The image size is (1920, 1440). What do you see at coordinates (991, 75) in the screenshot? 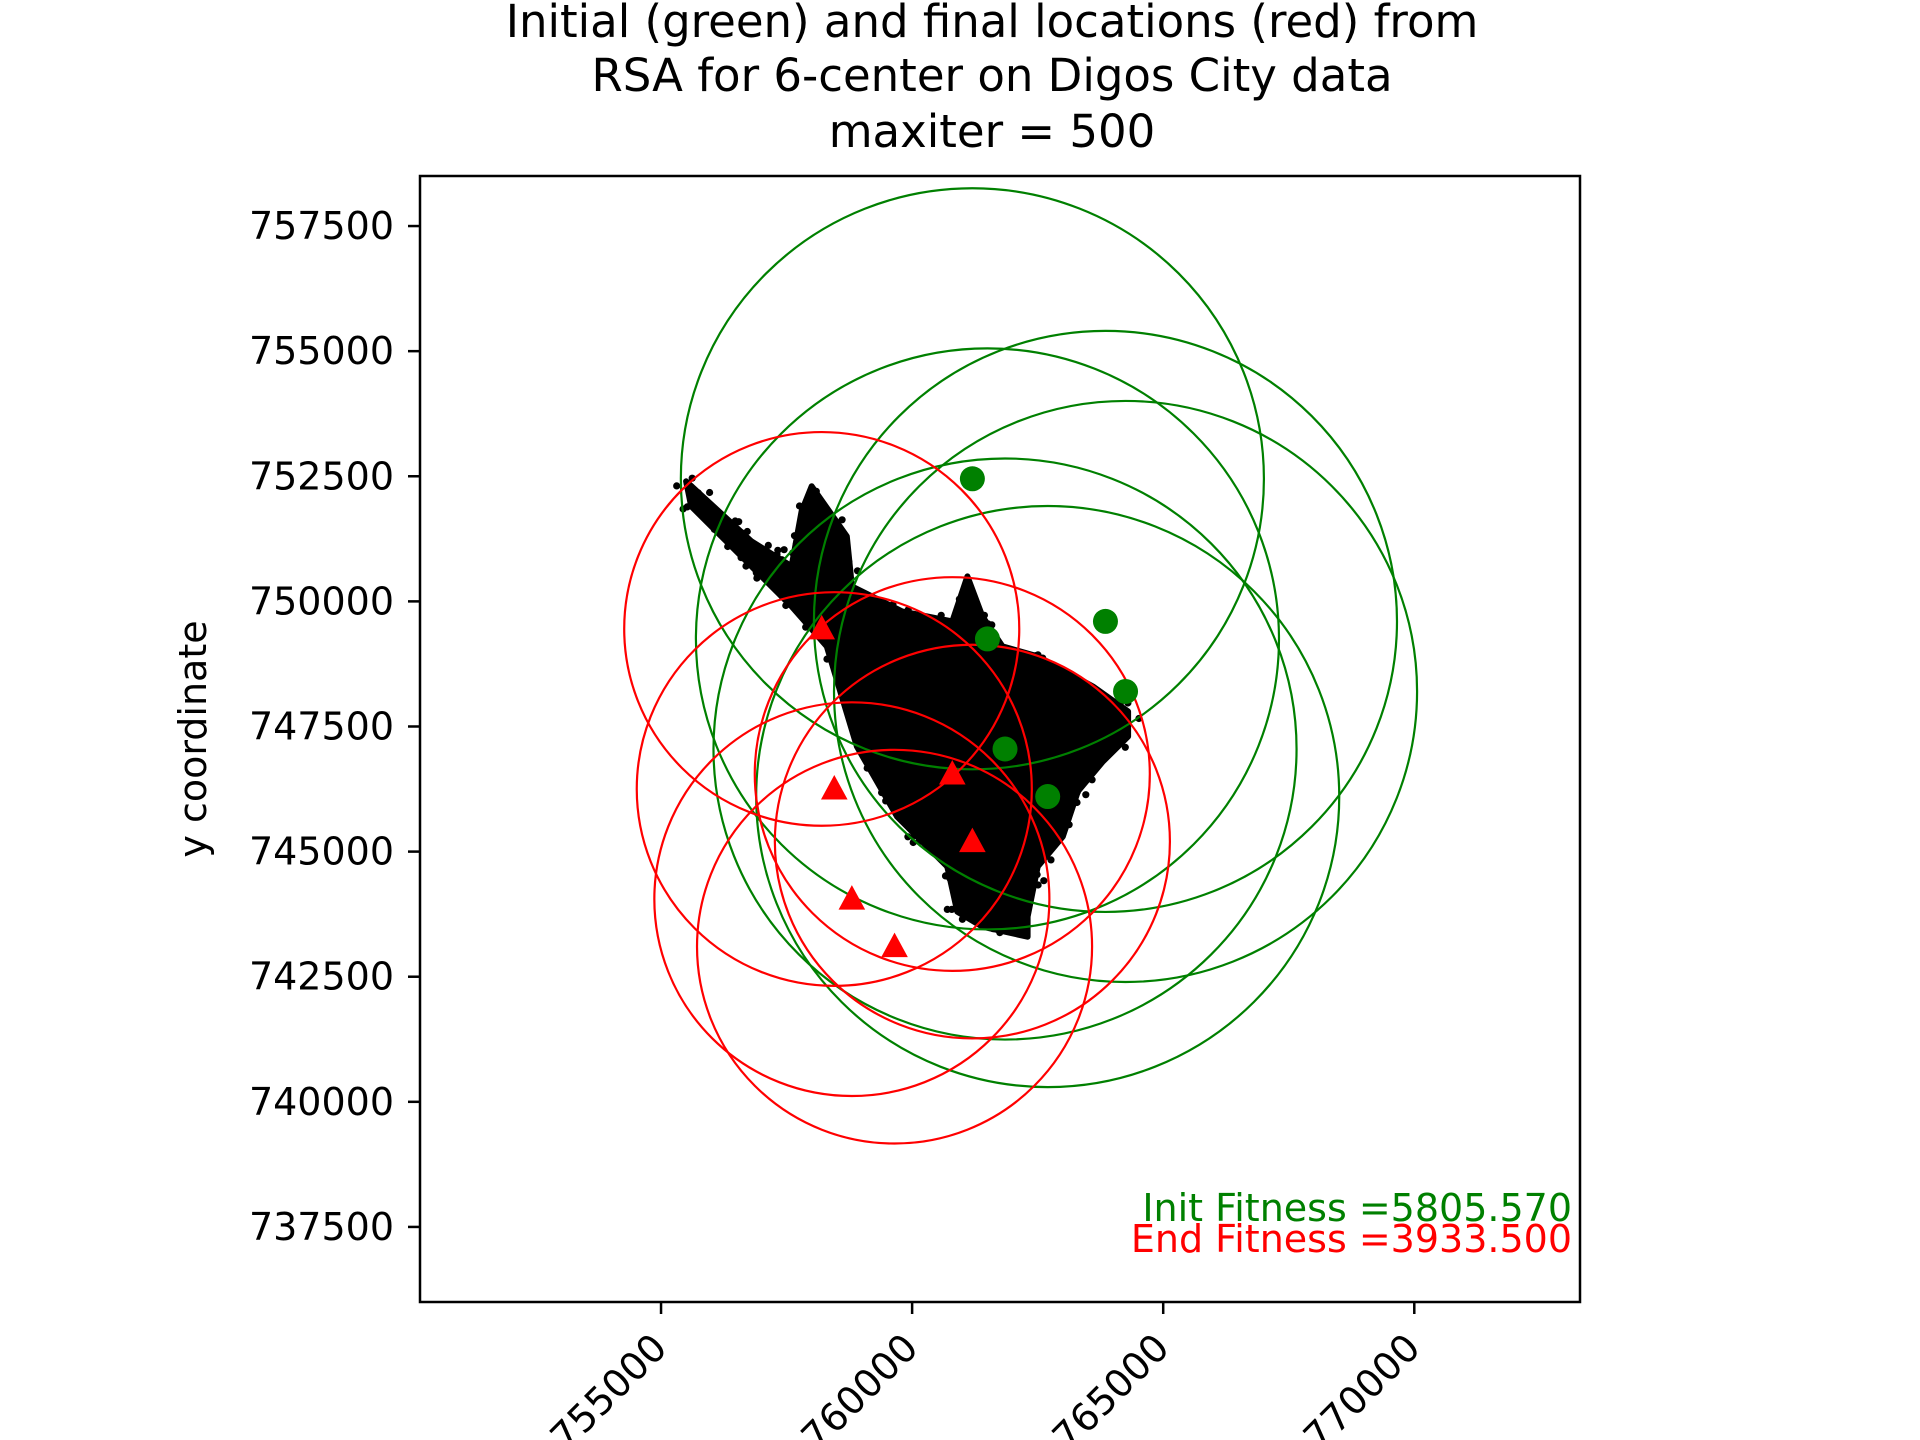
I see `chart-title-line-2: RSA for 6-center on Digos City data` at bounding box center [991, 75].